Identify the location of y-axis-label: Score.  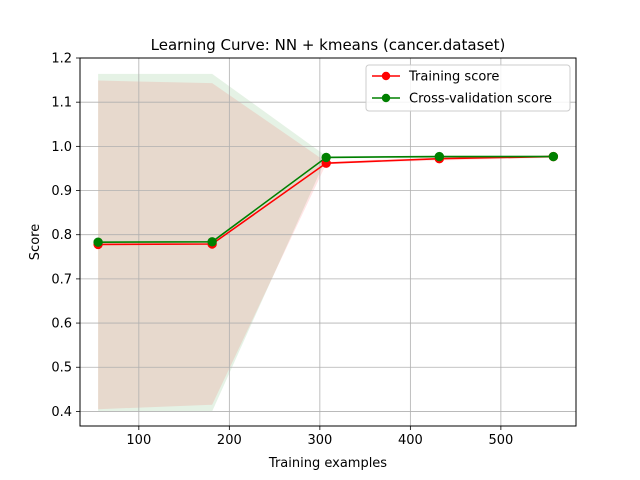
(35, 242).